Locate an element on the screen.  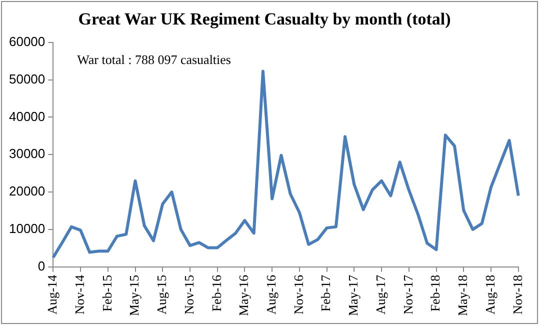
x-tick-label: May-15 is located at coordinates (134, 295).